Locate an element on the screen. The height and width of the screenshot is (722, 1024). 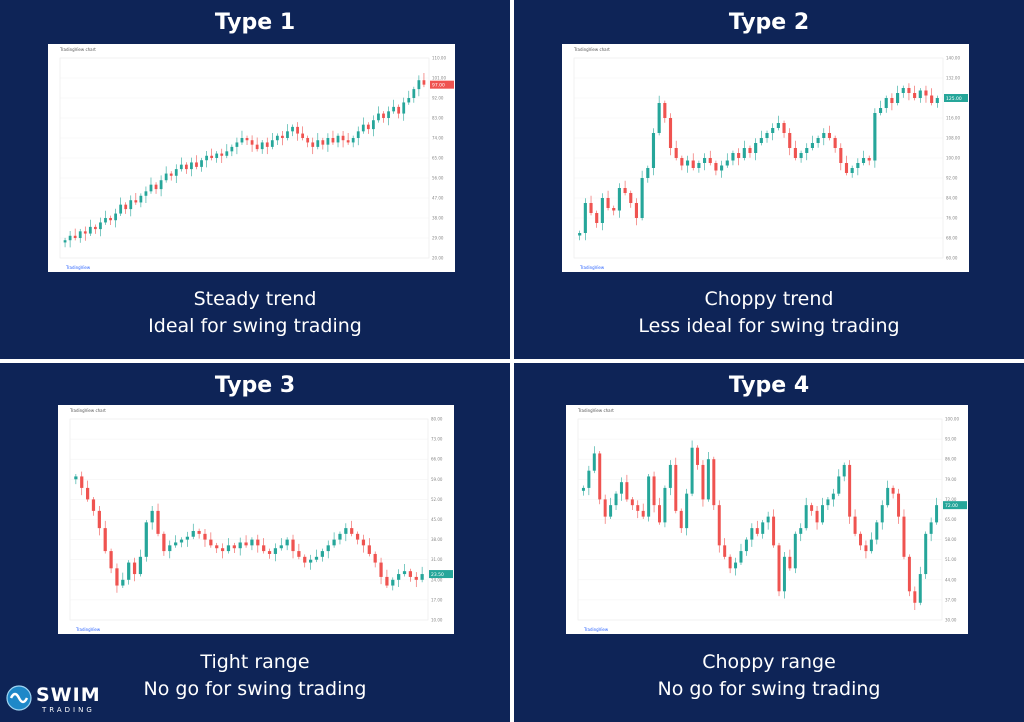
y-tick-label: 83.00 is located at coordinates (438, 118).